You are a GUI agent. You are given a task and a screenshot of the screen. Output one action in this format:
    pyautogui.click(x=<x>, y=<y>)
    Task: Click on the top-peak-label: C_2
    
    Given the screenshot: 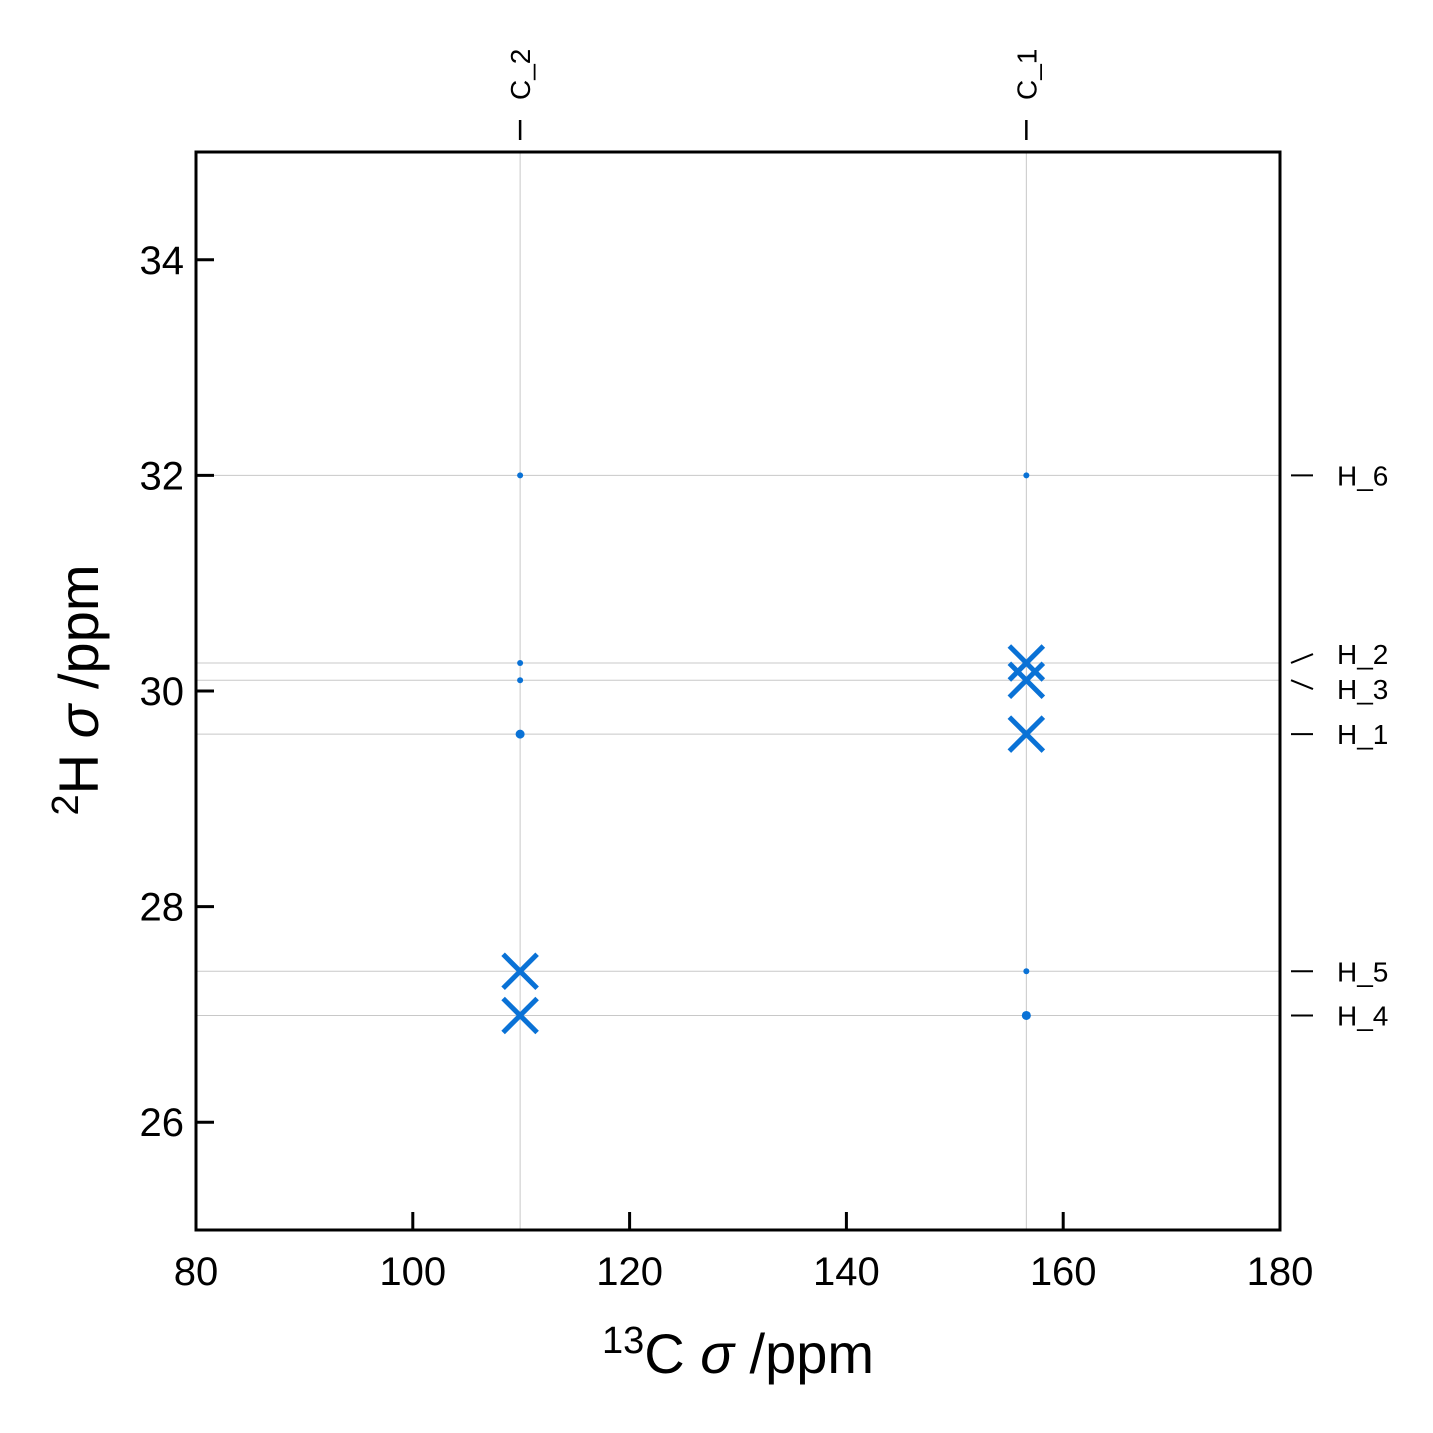 What is the action you would take?
    pyautogui.click(x=520, y=74)
    